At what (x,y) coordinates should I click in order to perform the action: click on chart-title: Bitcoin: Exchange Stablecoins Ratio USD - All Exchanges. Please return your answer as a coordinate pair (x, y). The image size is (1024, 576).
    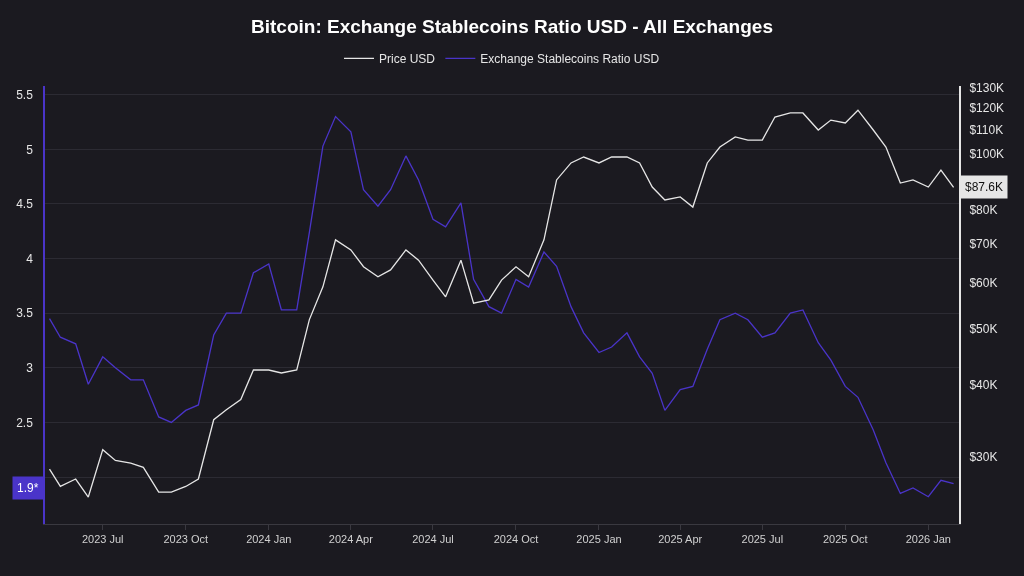
    Looking at the image, I should click on (512, 27).